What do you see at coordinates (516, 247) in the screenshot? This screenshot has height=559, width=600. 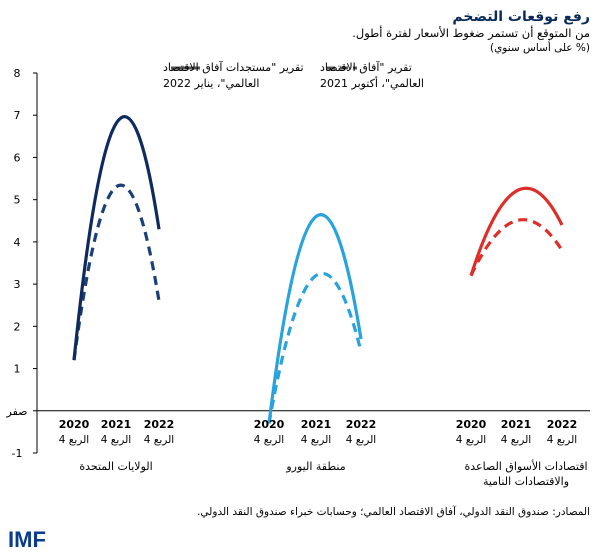 I see `series-line-3-dashed` at bounding box center [516, 247].